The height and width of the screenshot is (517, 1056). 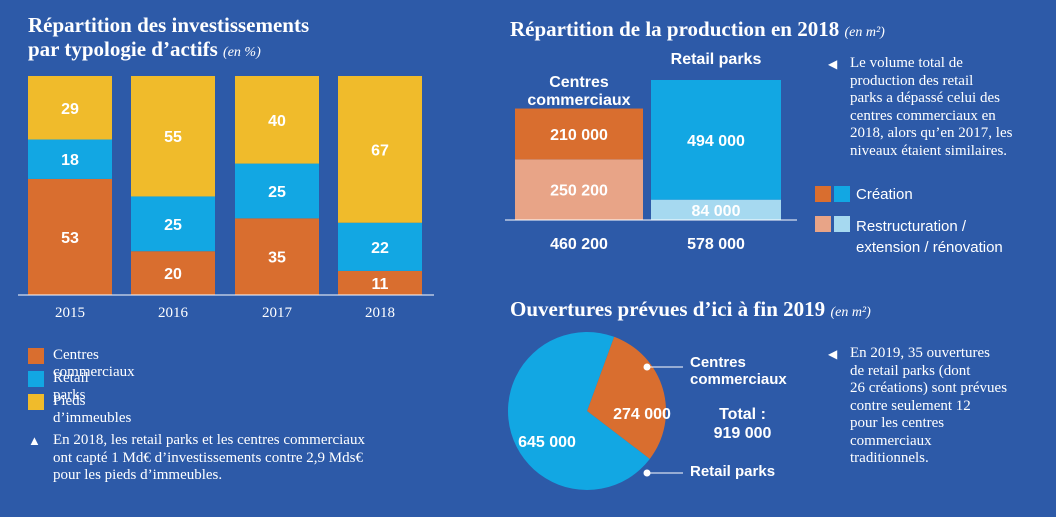 I want to click on production-total-label: 460 200, so click(x=579, y=244).